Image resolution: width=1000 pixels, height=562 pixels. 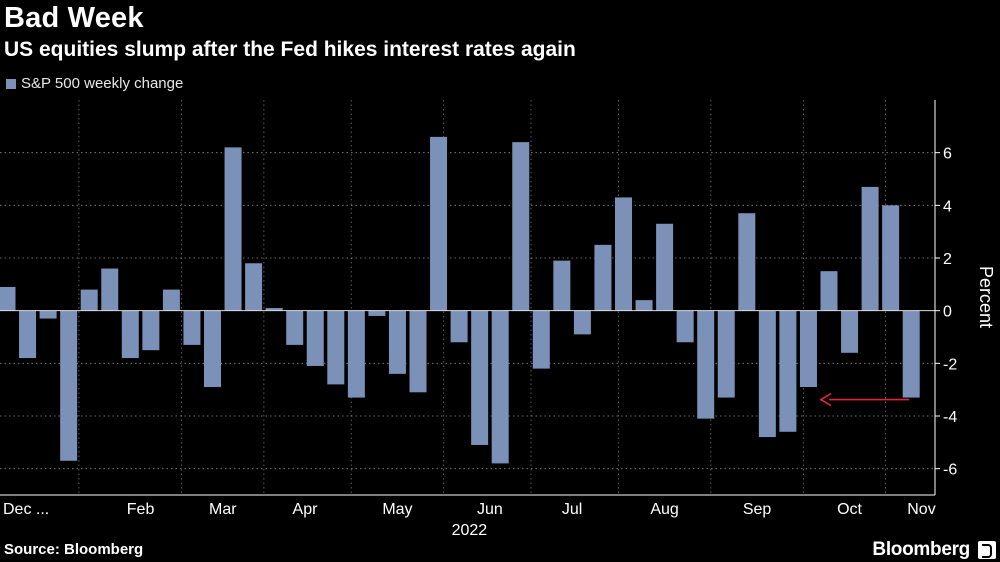 What do you see at coordinates (921, 549) in the screenshot?
I see `brand-logo-text: Bloomberg` at bounding box center [921, 549].